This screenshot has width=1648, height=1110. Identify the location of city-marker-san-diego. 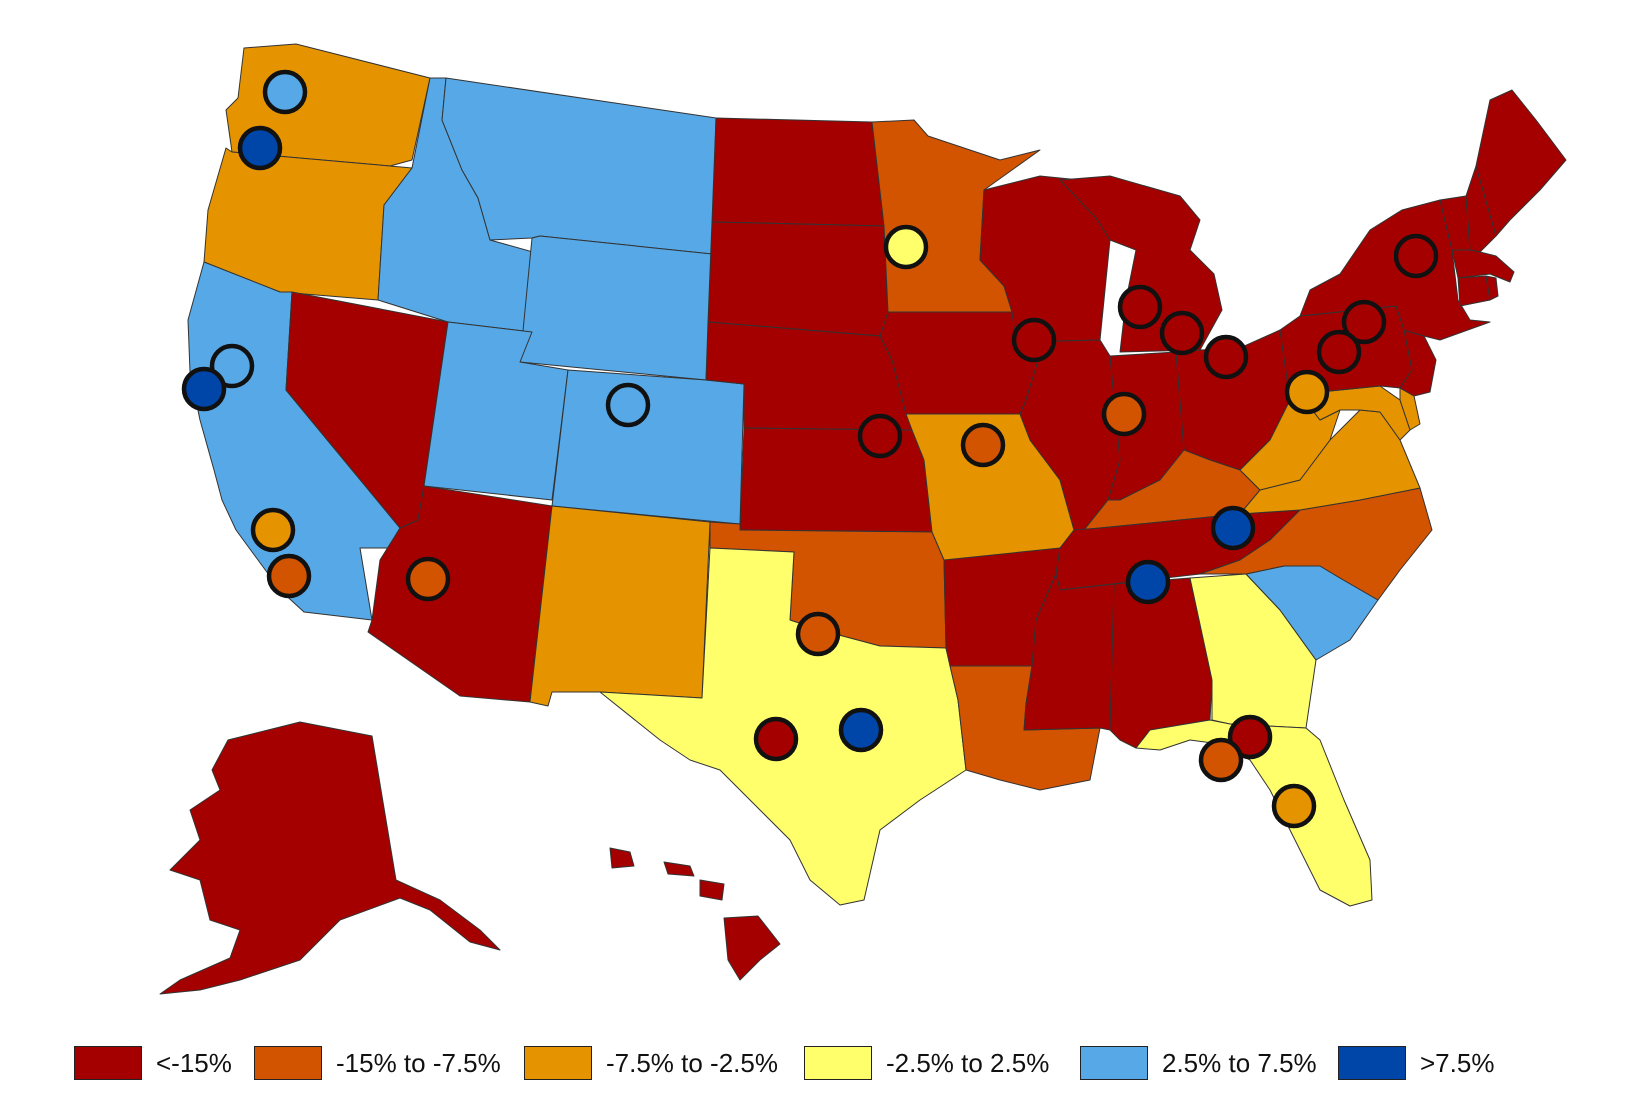
(289, 576).